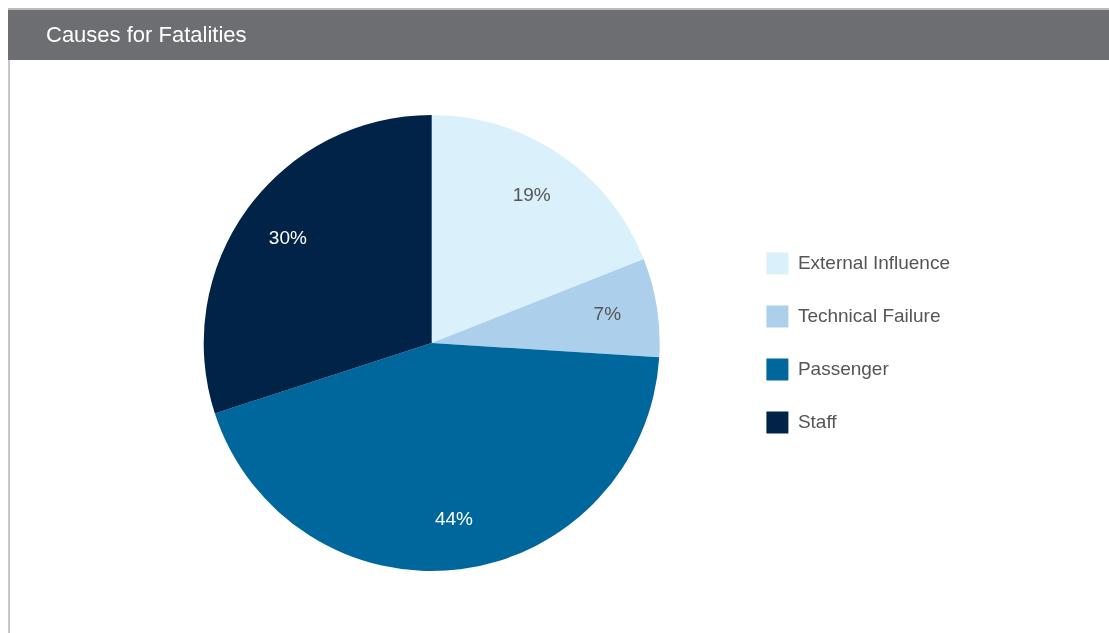 The height and width of the screenshot is (633, 1109). Describe the element at coordinates (869, 315) in the screenshot. I see `legend-label: Technical Failure` at that location.